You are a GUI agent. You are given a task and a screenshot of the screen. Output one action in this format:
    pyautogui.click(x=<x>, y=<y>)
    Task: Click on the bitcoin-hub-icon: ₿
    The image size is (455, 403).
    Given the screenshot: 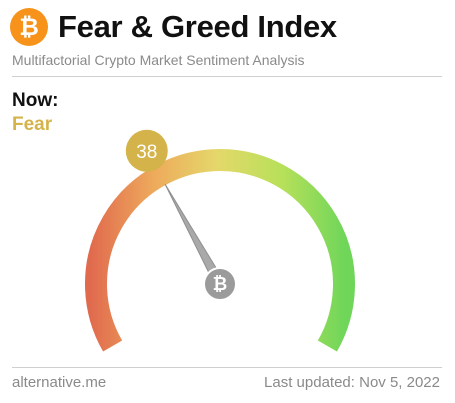 What is the action you would take?
    pyautogui.click(x=220, y=284)
    